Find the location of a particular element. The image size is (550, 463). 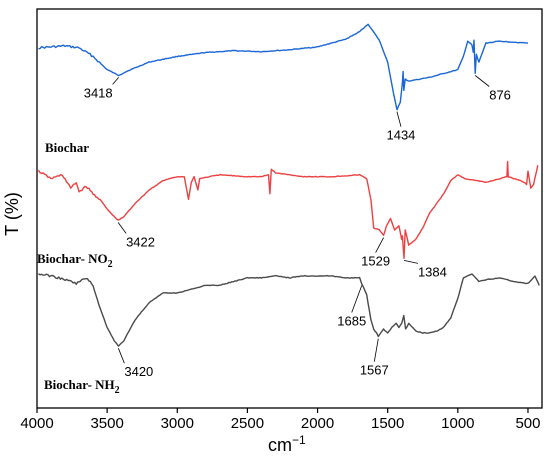

peak-annotation: 3420 is located at coordinates (138, 371).